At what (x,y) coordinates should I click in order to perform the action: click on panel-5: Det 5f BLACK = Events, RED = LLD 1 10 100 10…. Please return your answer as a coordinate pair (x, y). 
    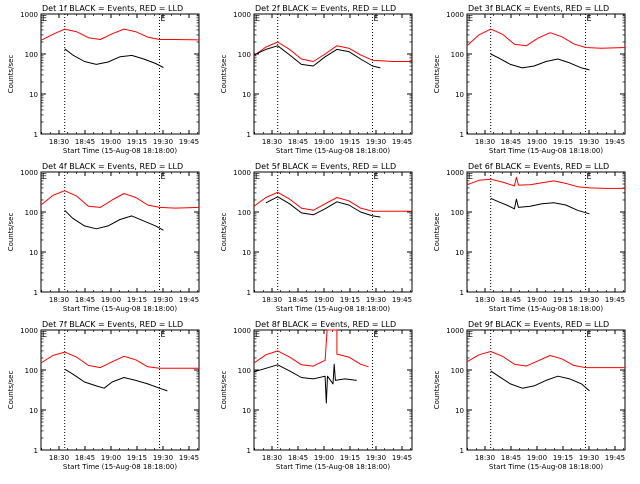
    Looking at the image, I should click on (316, 237).